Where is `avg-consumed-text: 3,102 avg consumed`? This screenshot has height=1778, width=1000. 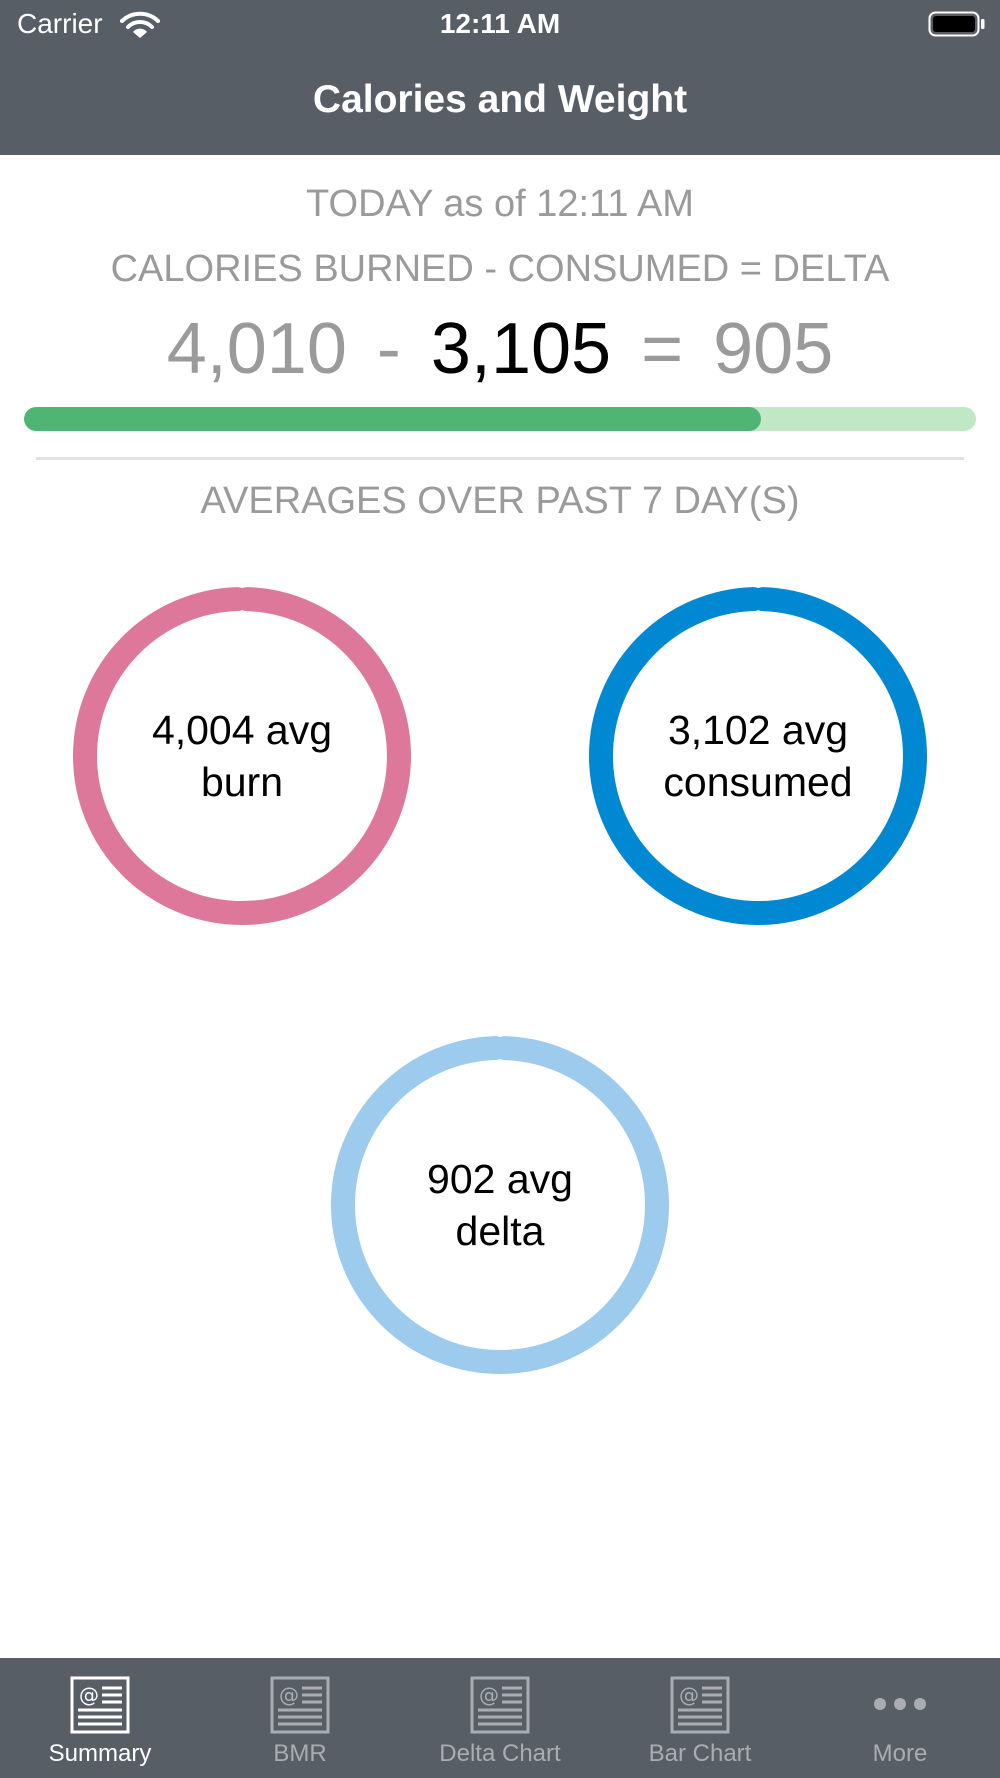 avg-consumed-text: 3,102 avg consumed is located at coordinates (758, 756).